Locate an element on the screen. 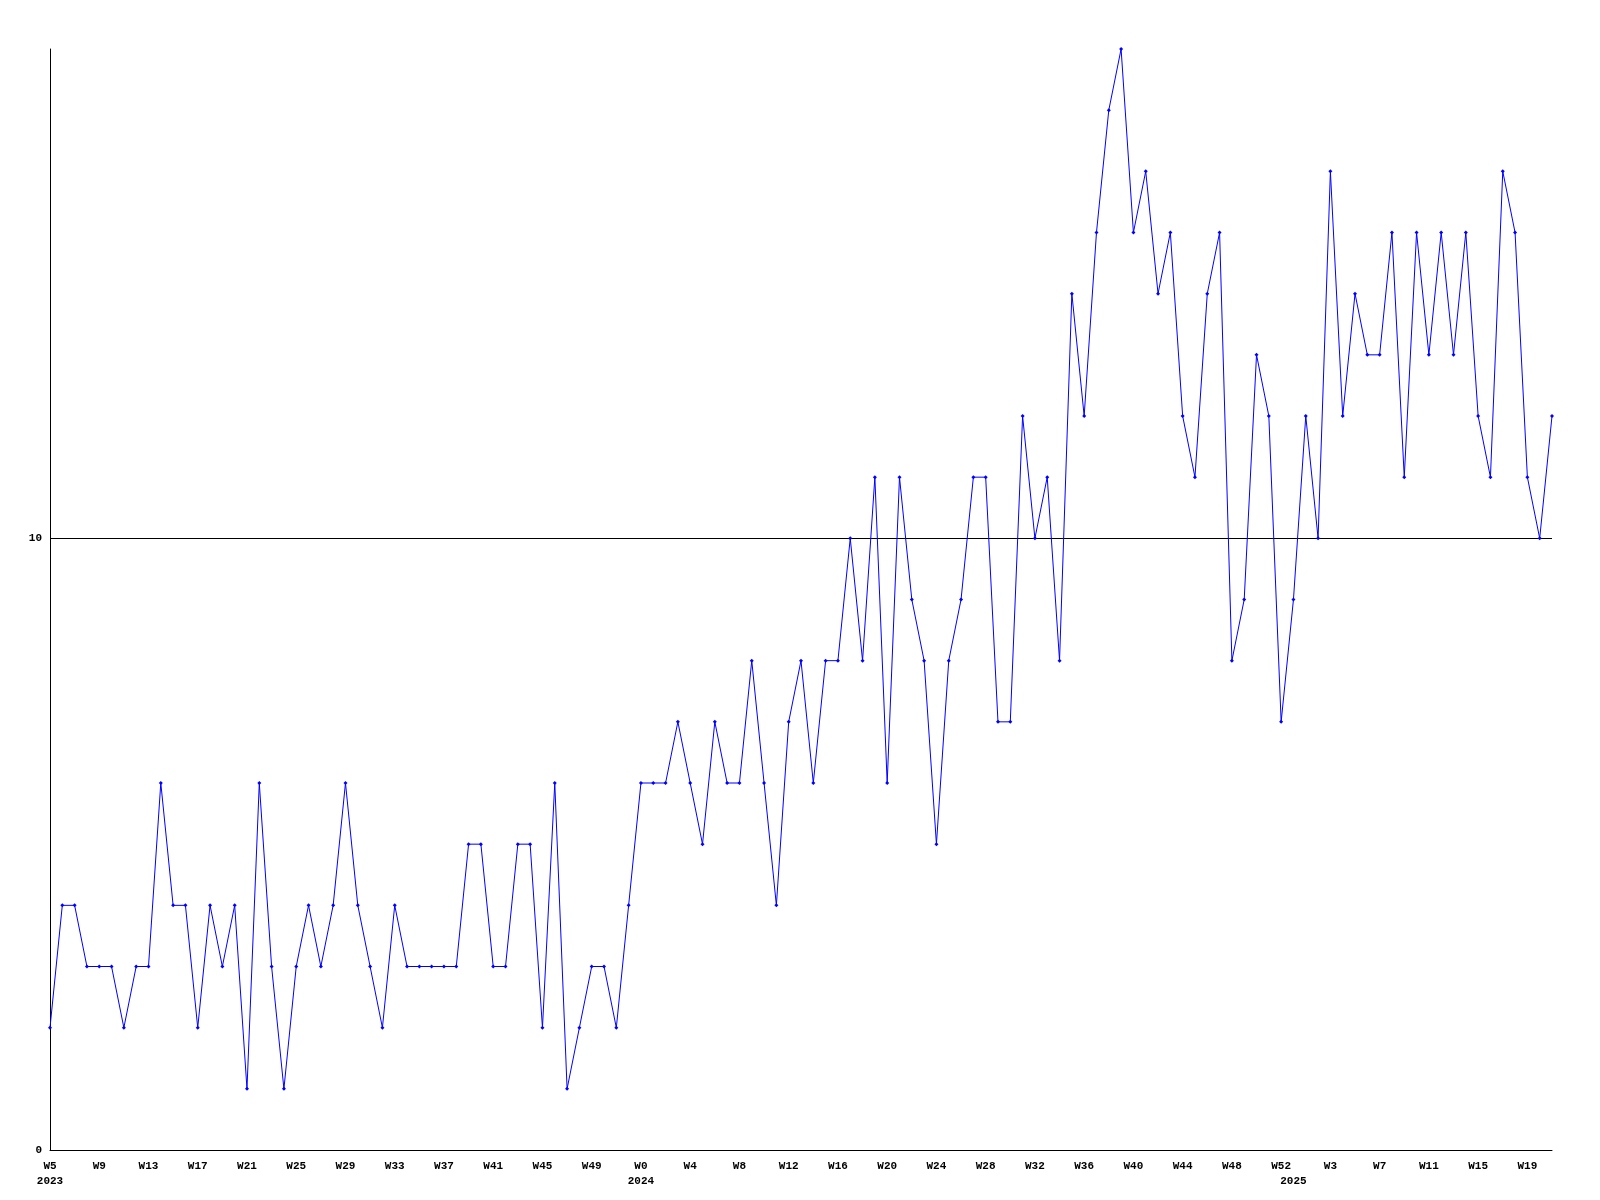 Image resolution: width=1600 pixels, height=1200 pixels. x-tick-label: W17 is located at coordinates (197, 1165).